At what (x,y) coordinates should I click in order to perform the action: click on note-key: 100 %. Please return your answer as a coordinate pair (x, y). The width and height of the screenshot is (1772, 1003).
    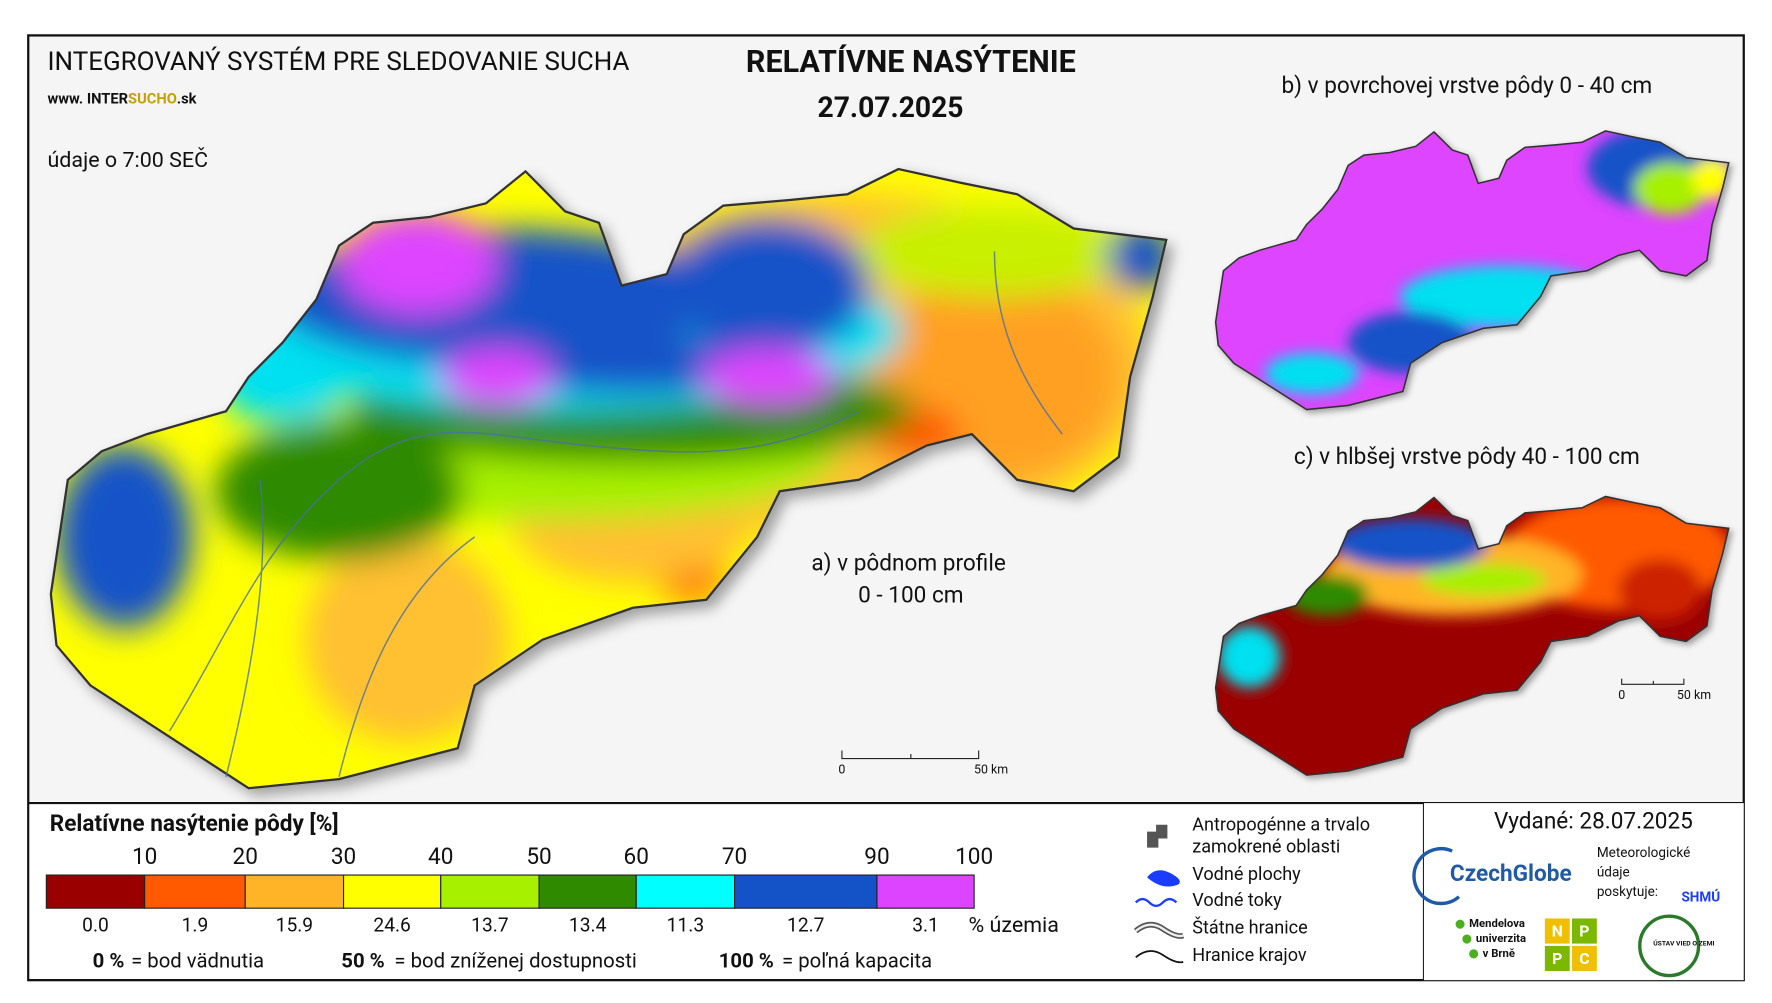
    Looking at the image, I should click on (746, 960).